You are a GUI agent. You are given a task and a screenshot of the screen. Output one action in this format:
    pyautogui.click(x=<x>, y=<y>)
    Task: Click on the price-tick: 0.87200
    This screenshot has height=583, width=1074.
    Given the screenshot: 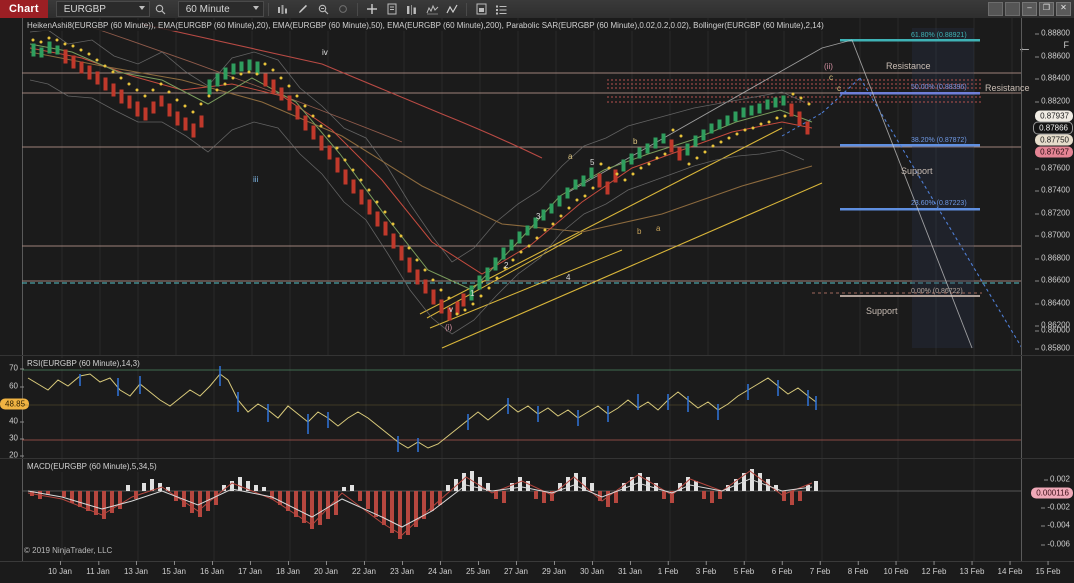 What is the action you would take?
    pyautogui.click(x=1052, y=213)
    